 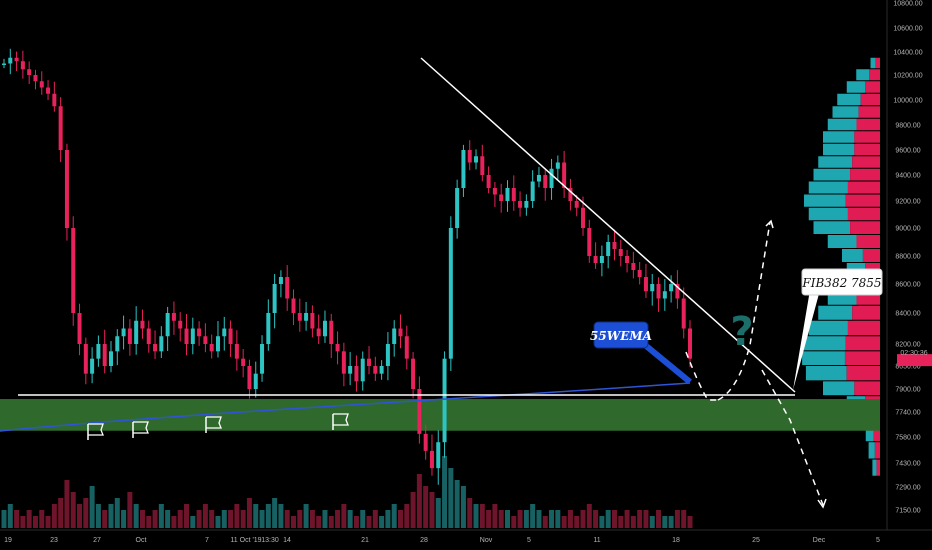 I want to click on time-tick-label: 11, so click(x=596, y=540).